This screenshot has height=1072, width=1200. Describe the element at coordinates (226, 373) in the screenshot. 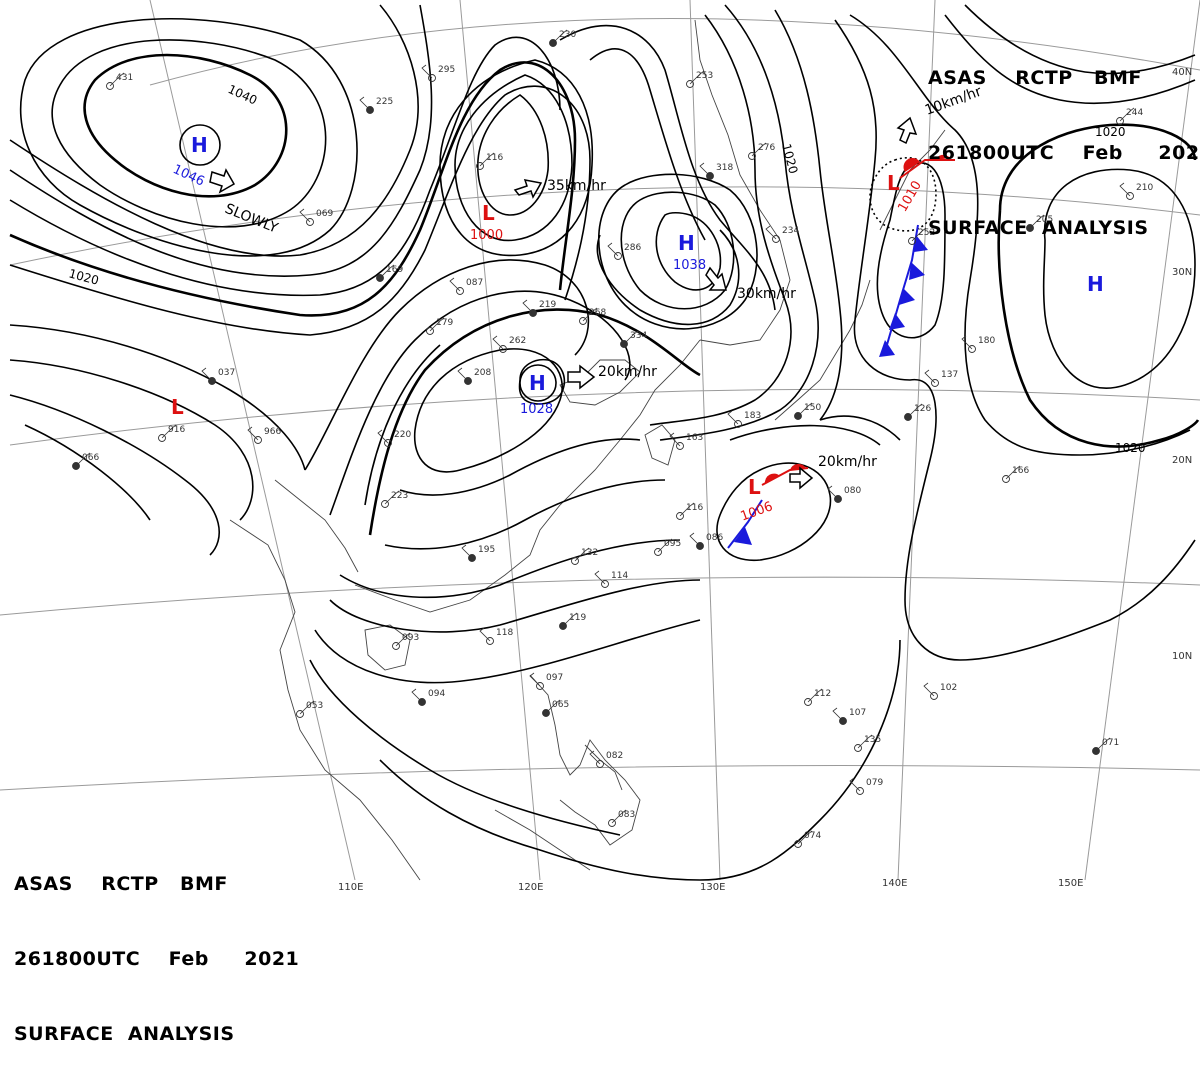

I see `station-pressure: 037` at that location.